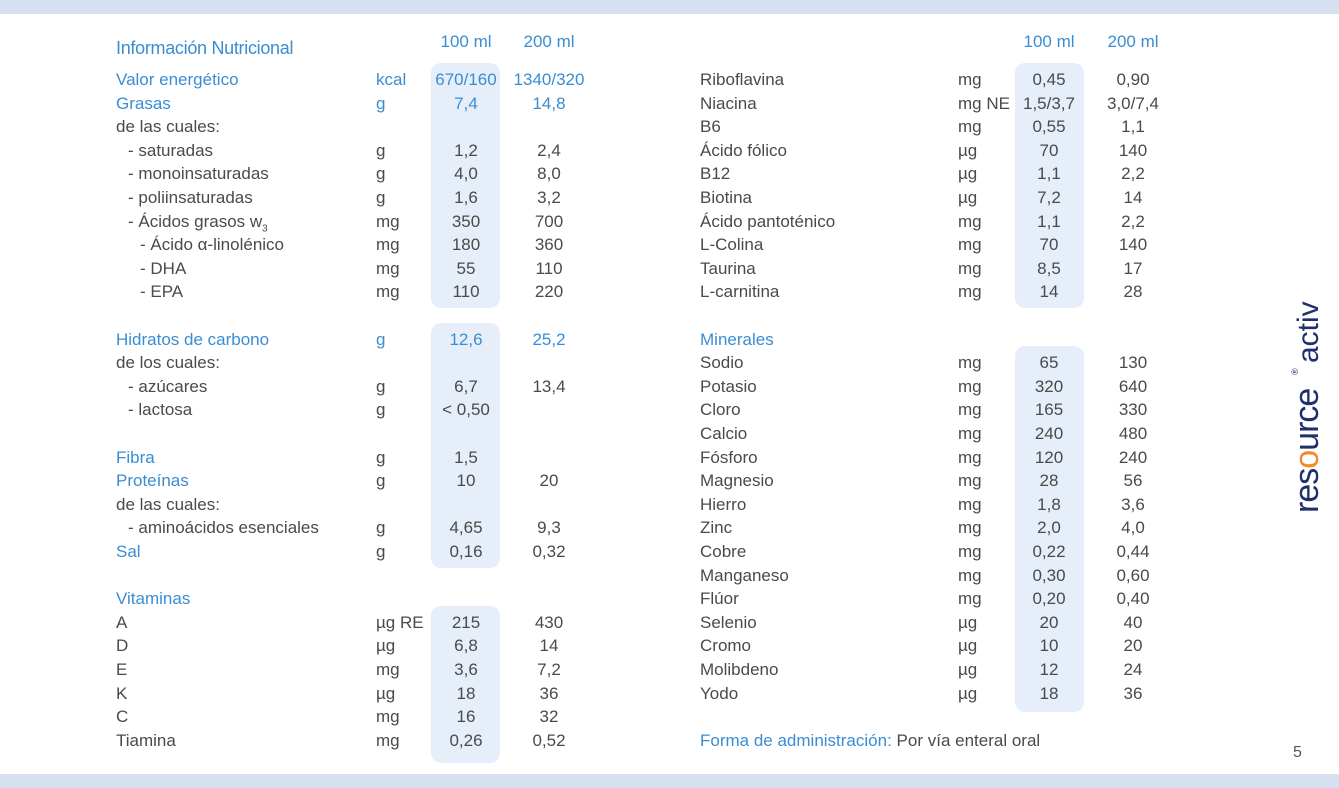 The width and height of the screenshot is (1339, 788). Describe the element at coordinates (1133, 268) in the screenshot. I see `value-200ml: 17` at that location.